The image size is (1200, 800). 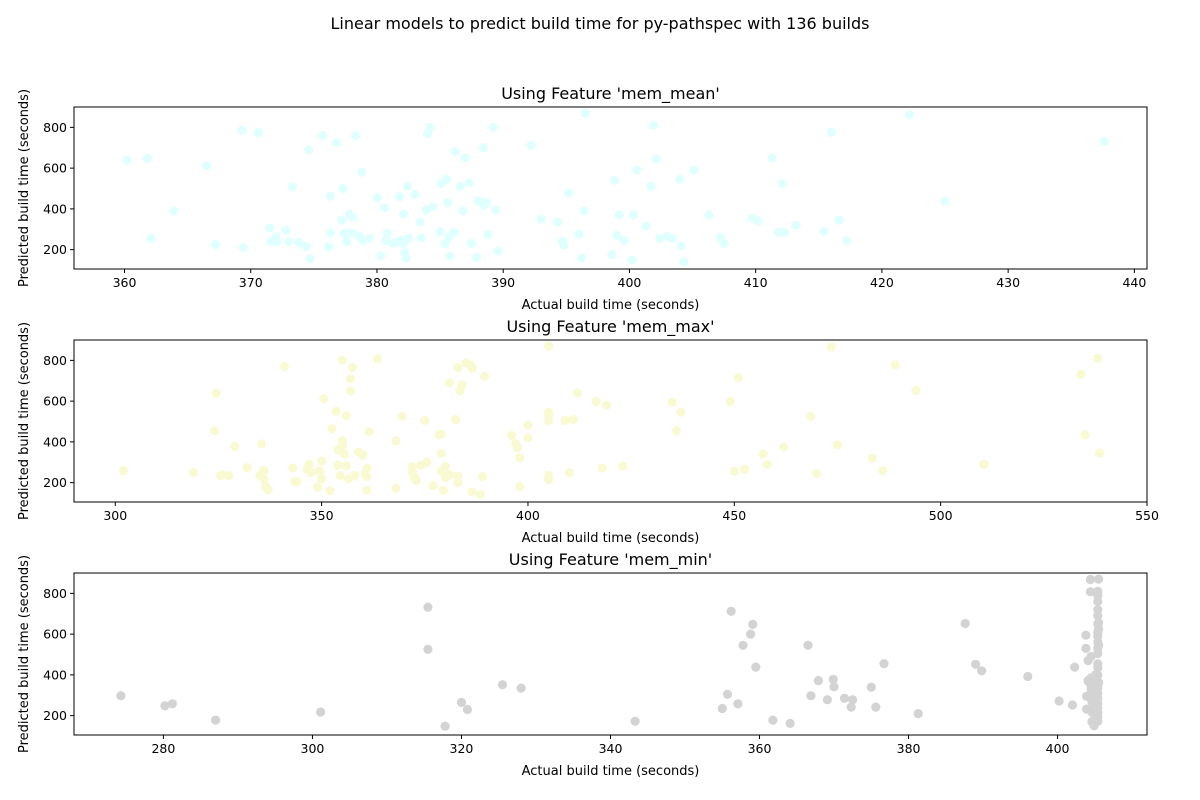 What do you see at coordinates (55, 208) in the screenshot?
I see `y-tick-label: 400` at bounding box center [55, 208].